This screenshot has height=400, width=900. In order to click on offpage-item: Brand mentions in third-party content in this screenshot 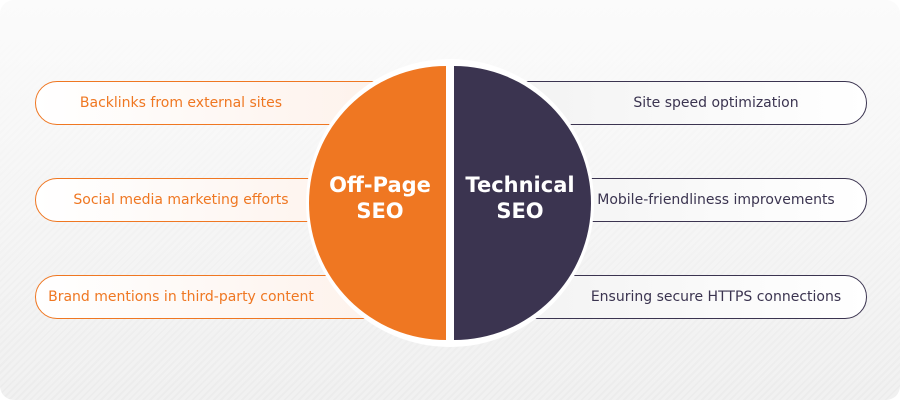, I will do `click(220, 297)`.